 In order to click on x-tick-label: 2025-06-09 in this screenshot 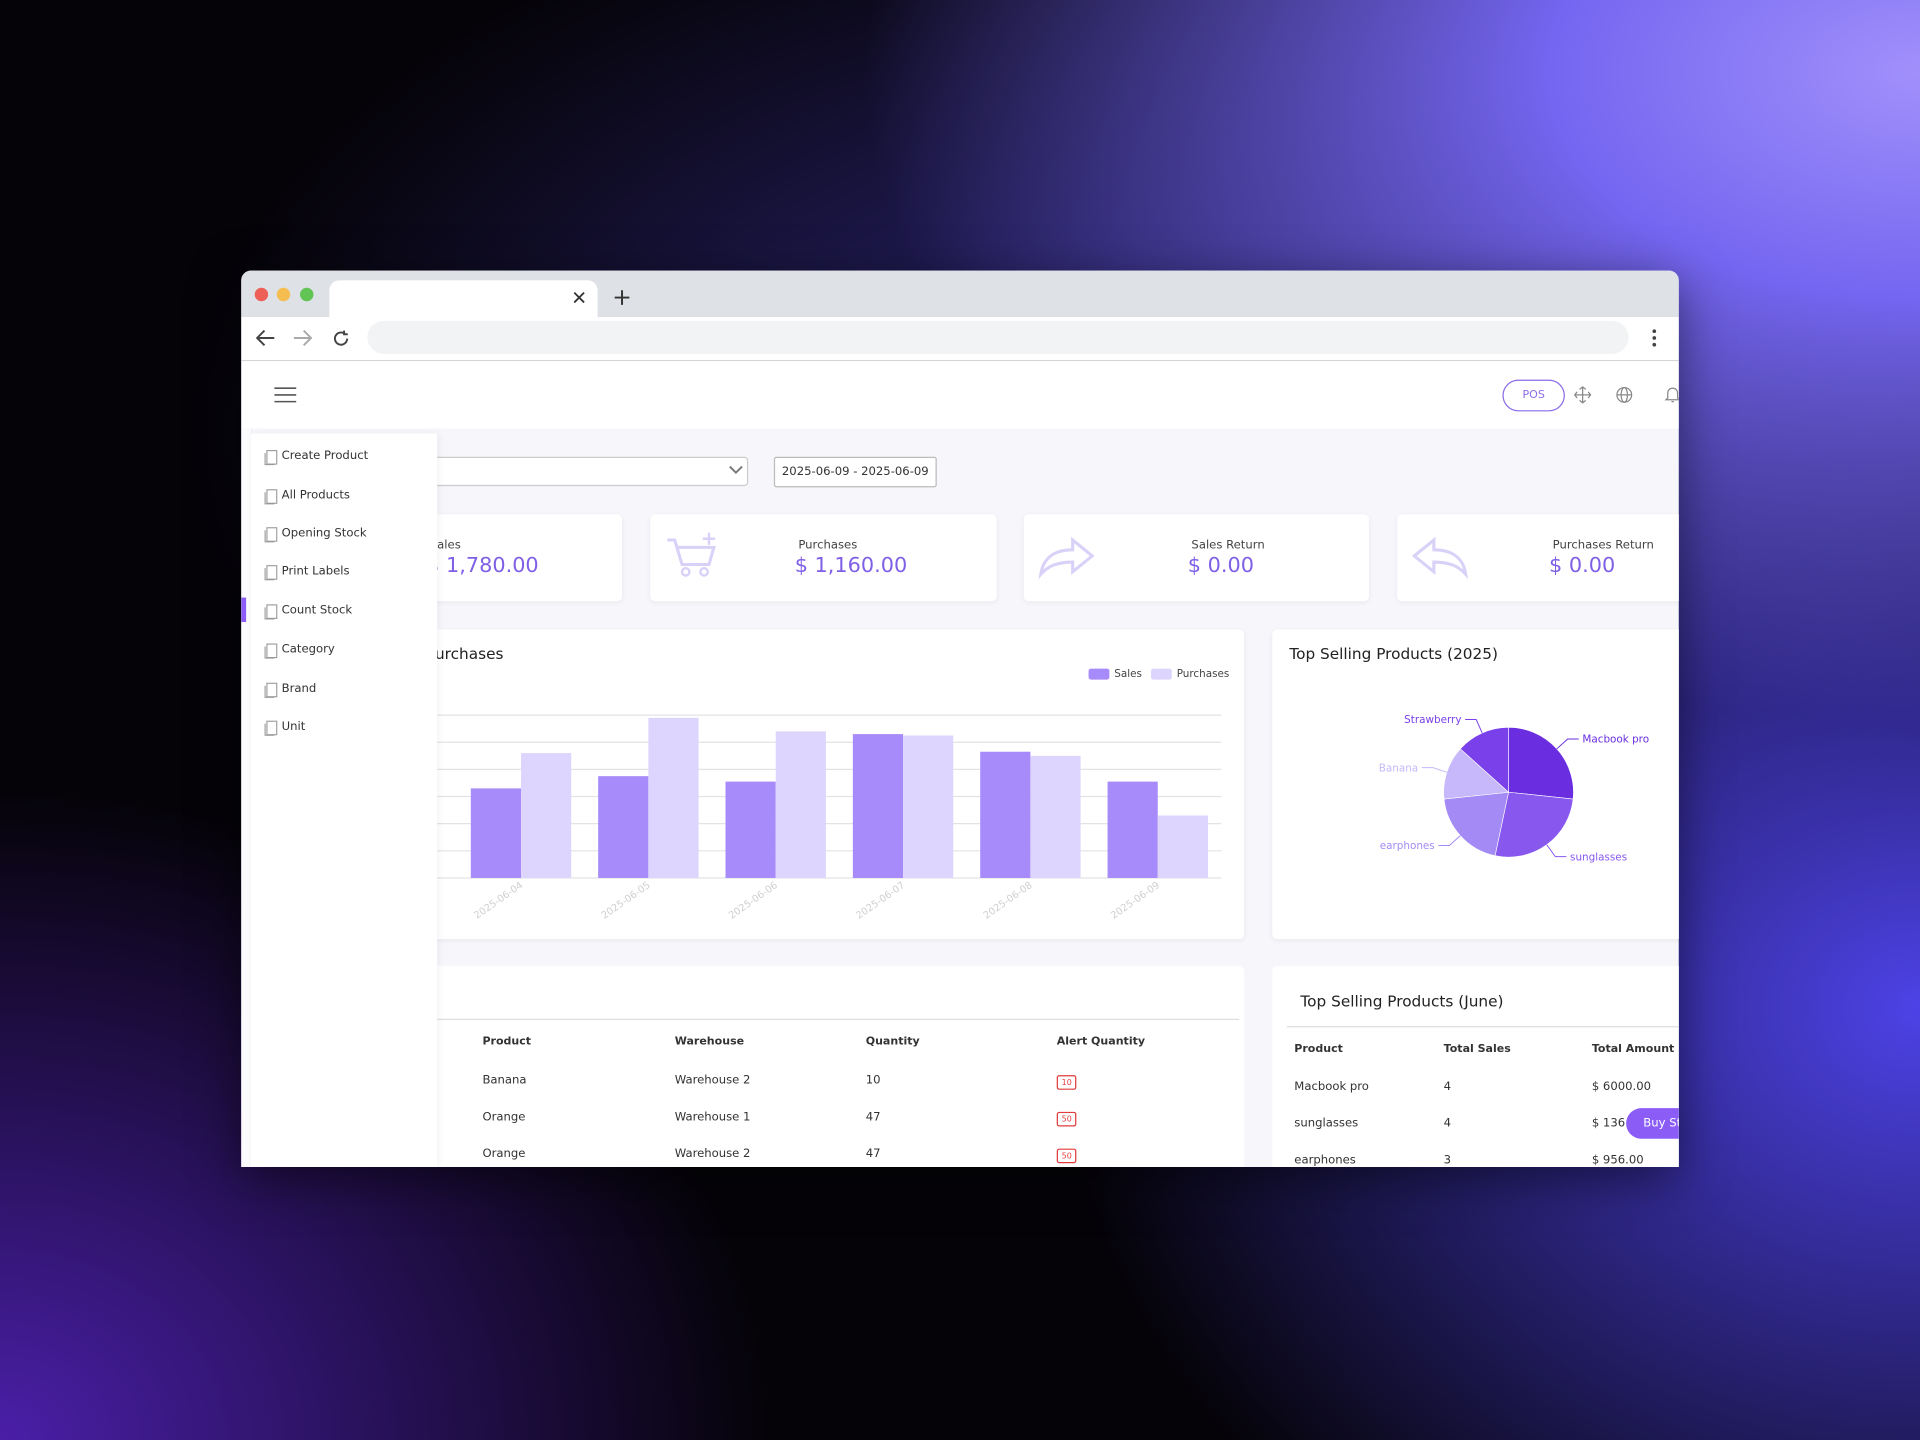, I will do `click(1135, 901)`.